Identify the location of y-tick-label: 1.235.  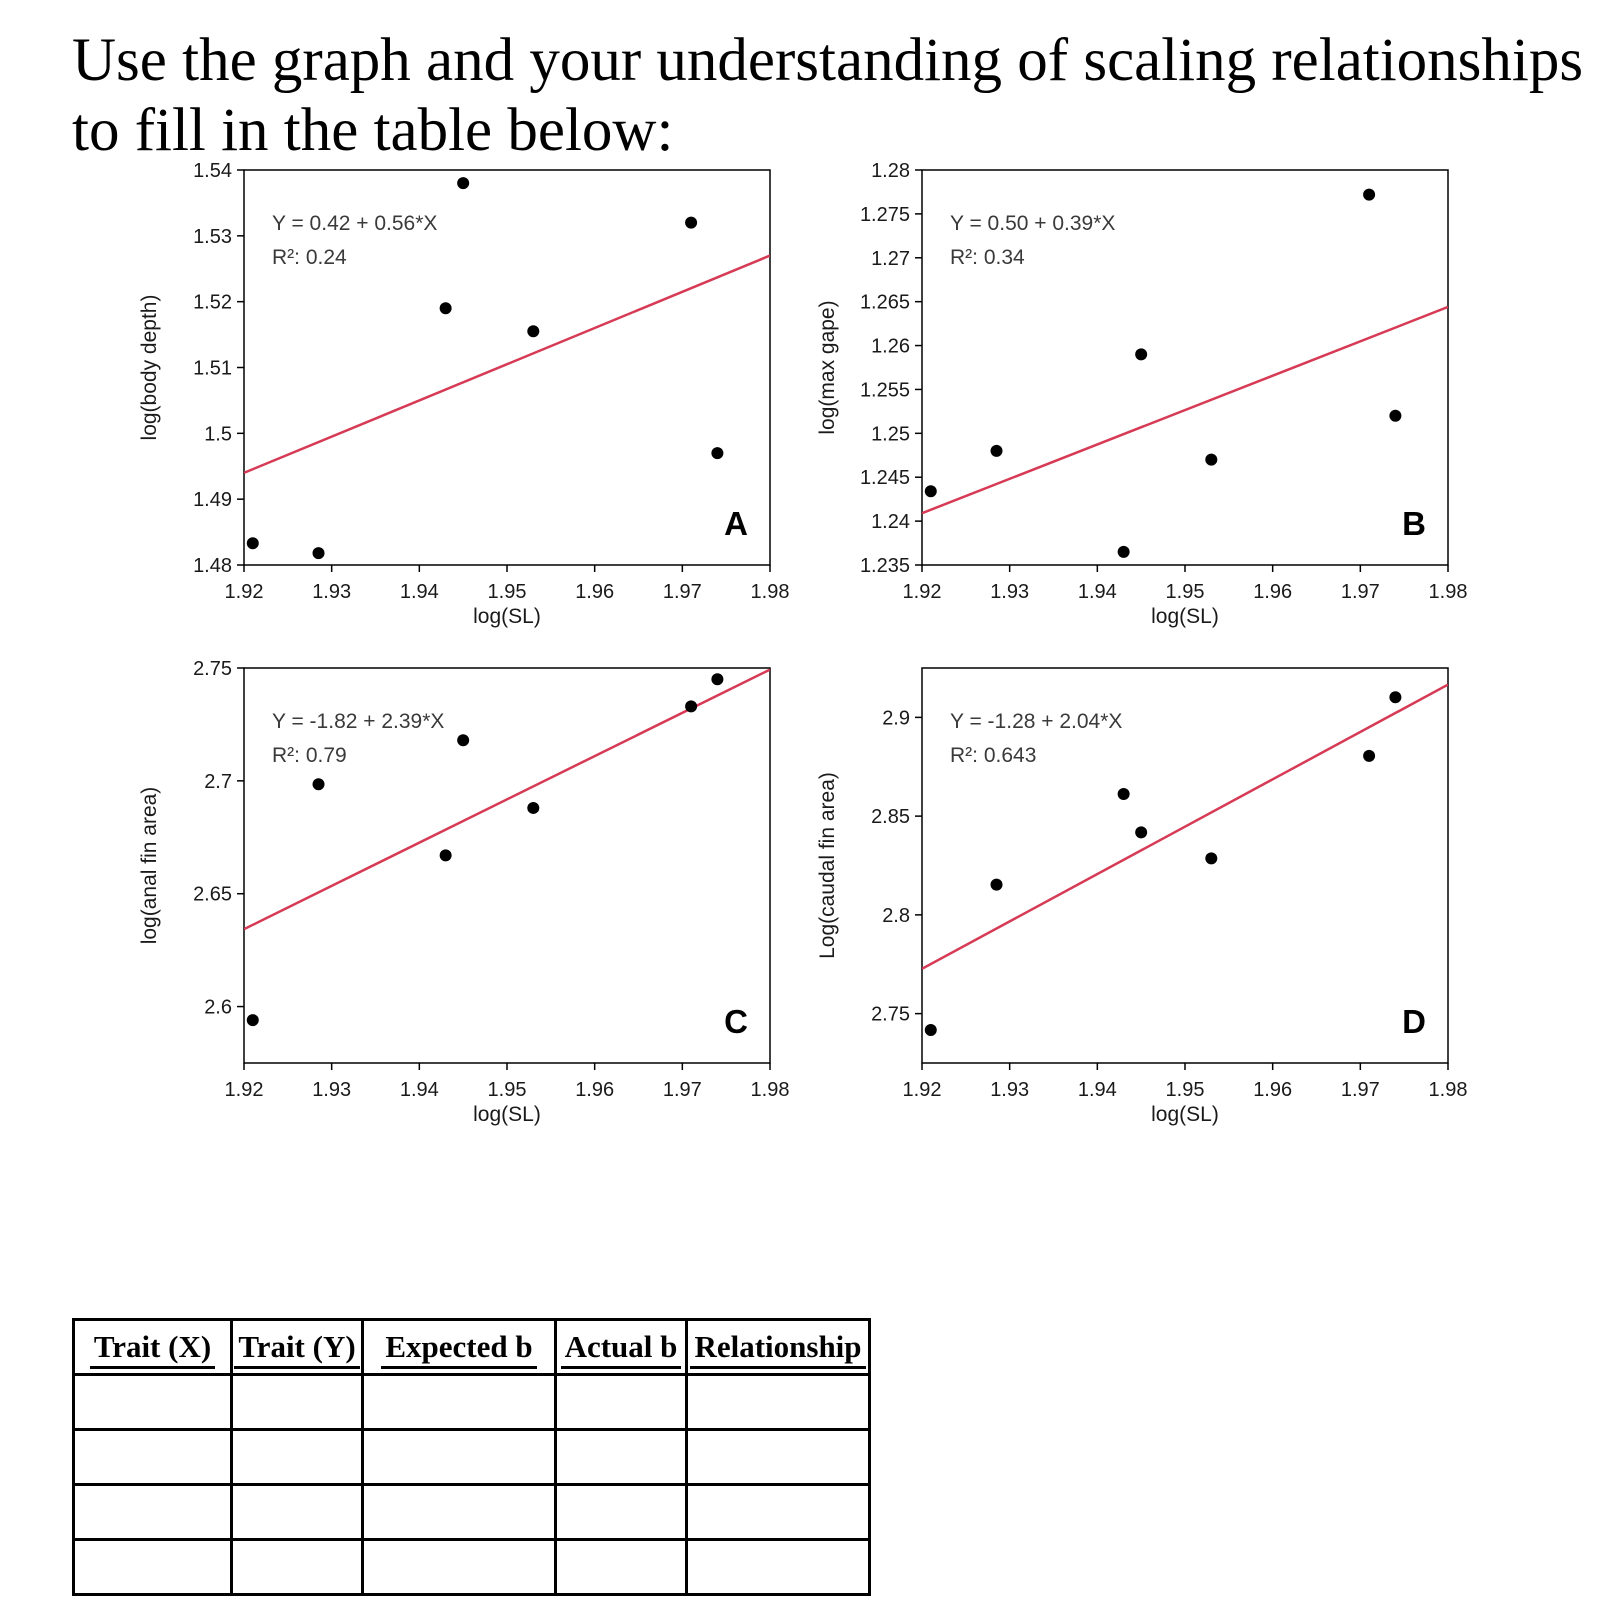
(885, 566).